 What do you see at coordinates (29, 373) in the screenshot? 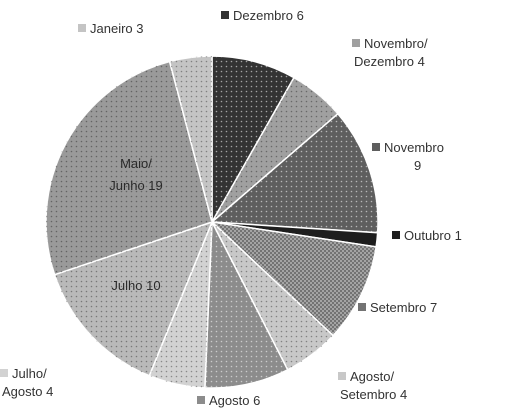
I see `slice-label-line: Julho/` at bounding box center [29, 373].